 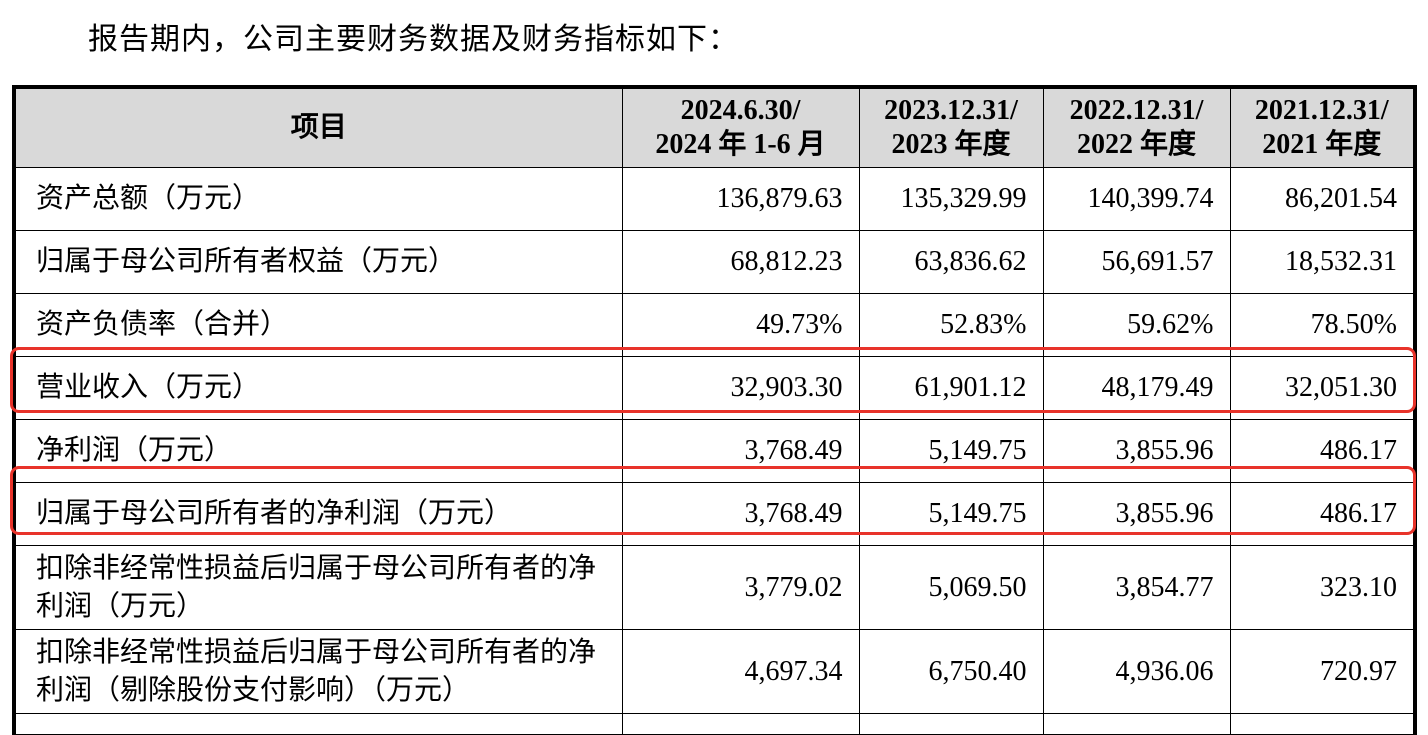 What do you see at coordinates (951, 325) in the screenshot?
I see `cell-value: 52.83%` at bounding box center [951, 325].